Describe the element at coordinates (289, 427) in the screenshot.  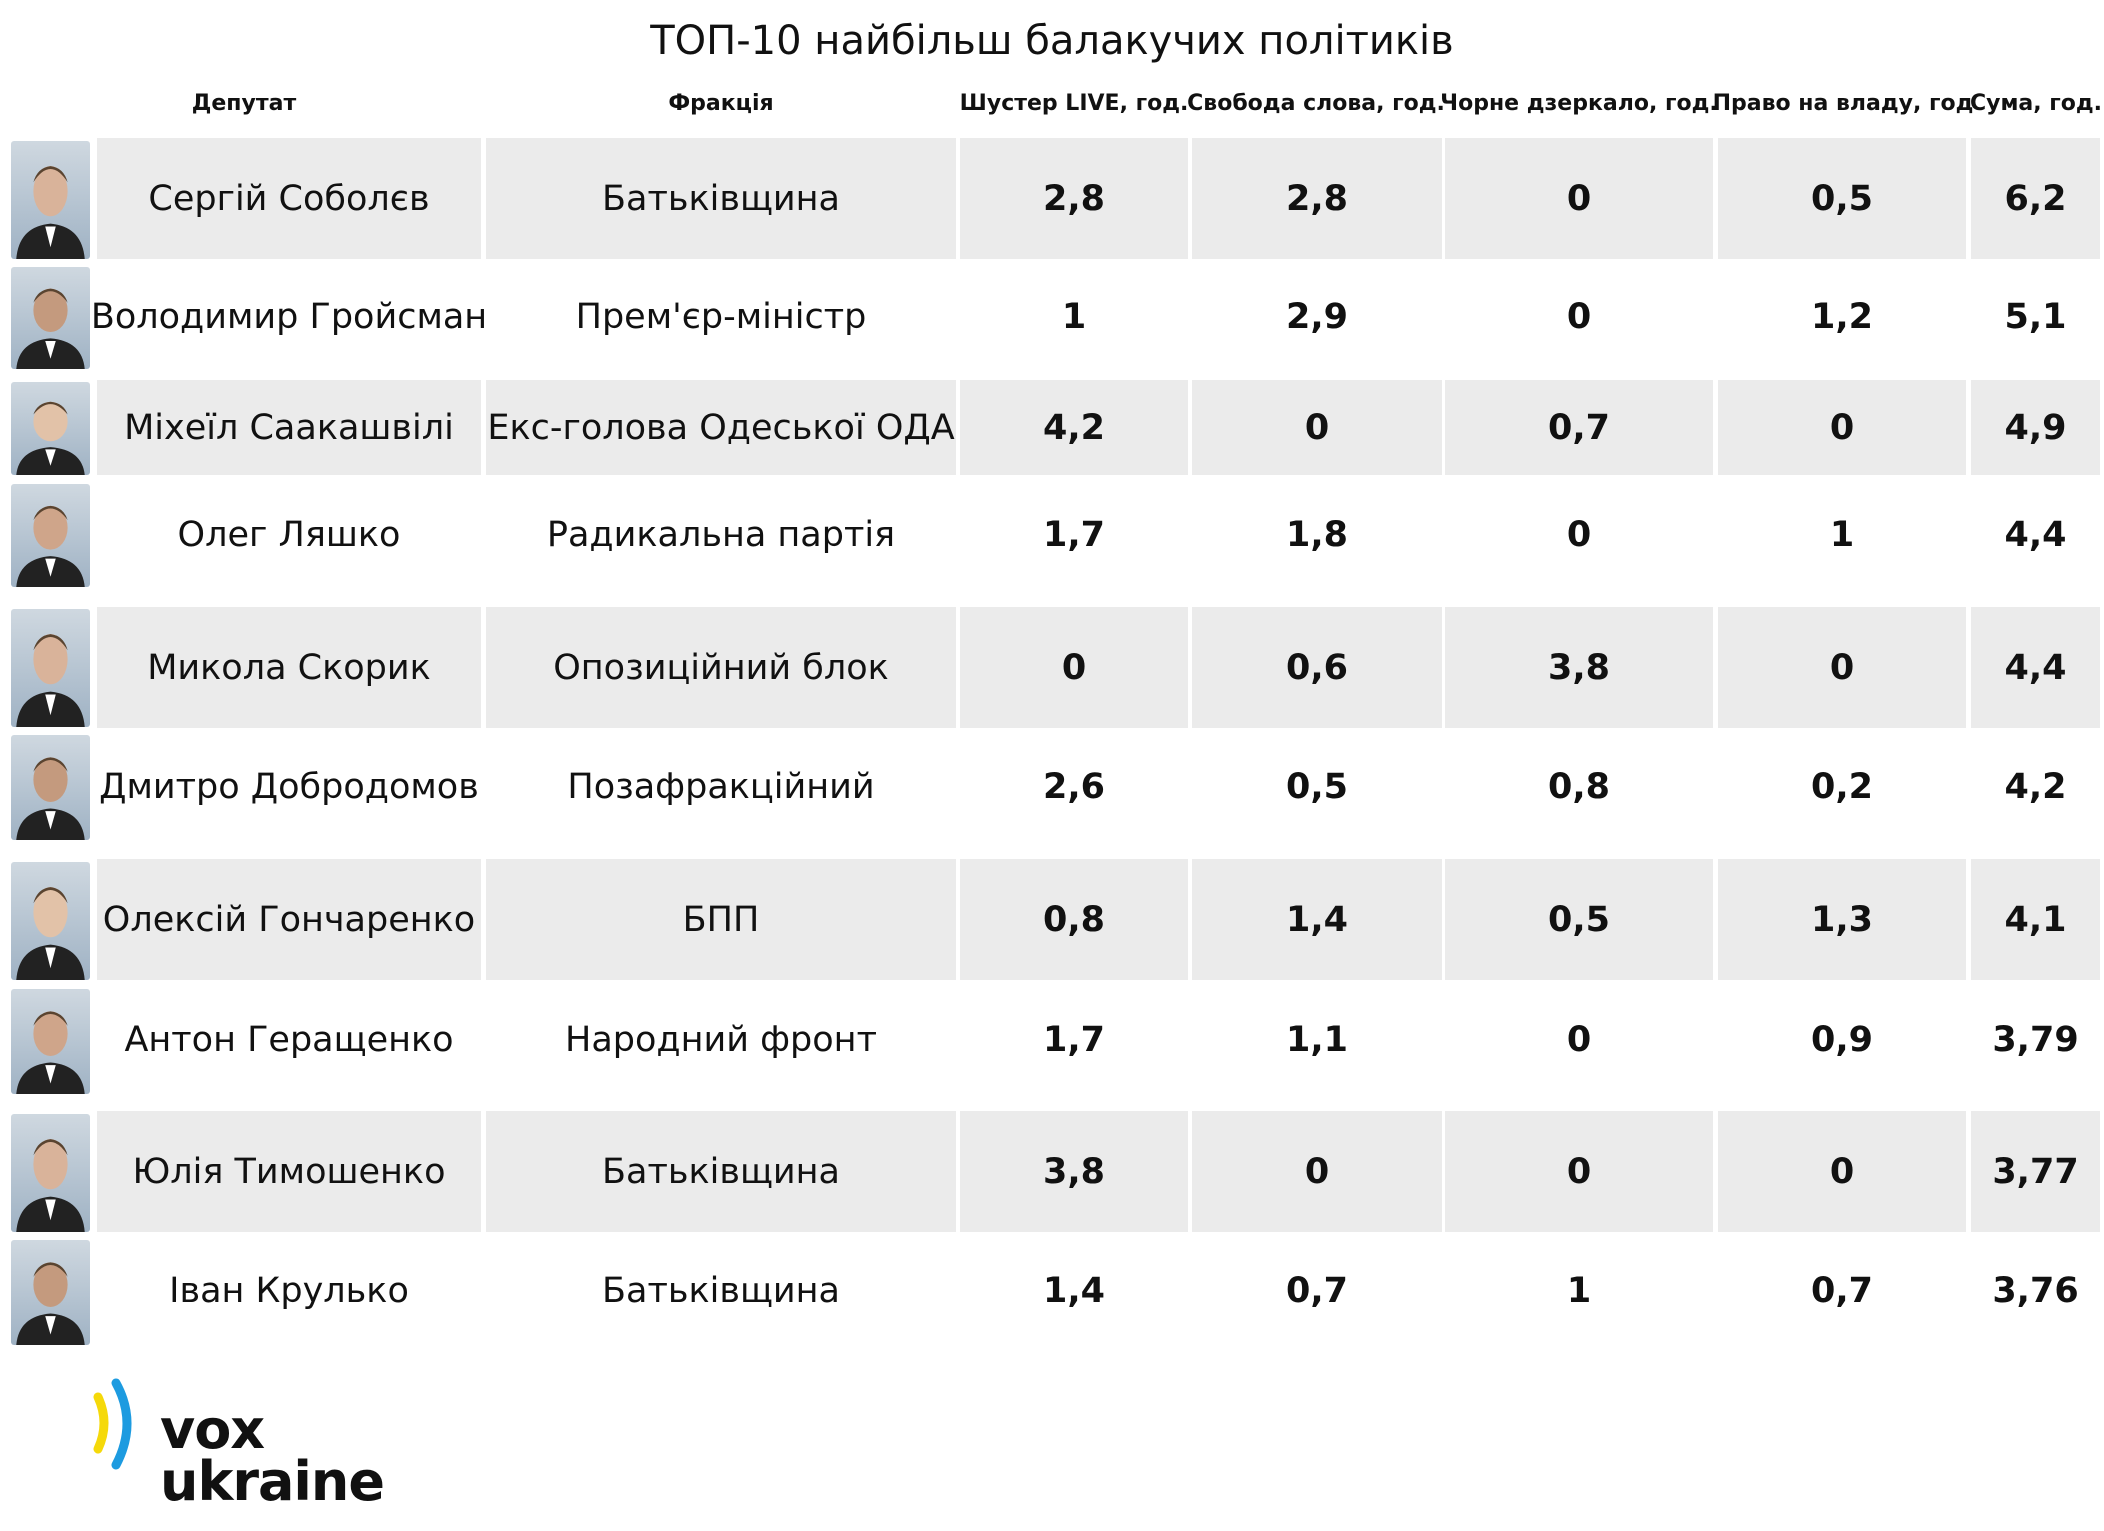
I see `deputy-name: Міхеїл Саакашвілі` at that location.